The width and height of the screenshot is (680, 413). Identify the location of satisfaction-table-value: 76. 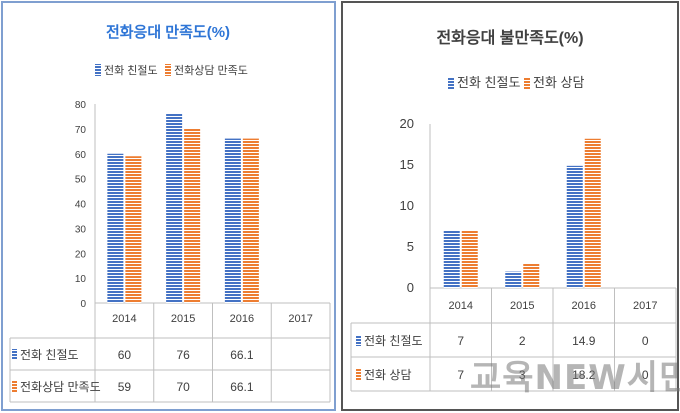
(183, 355).